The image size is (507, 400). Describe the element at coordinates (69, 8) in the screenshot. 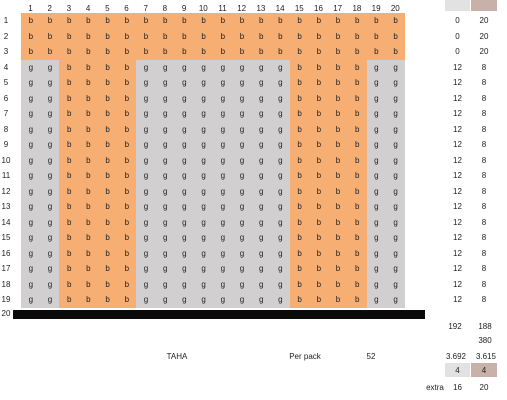

I see `column-header: 3` at that location.